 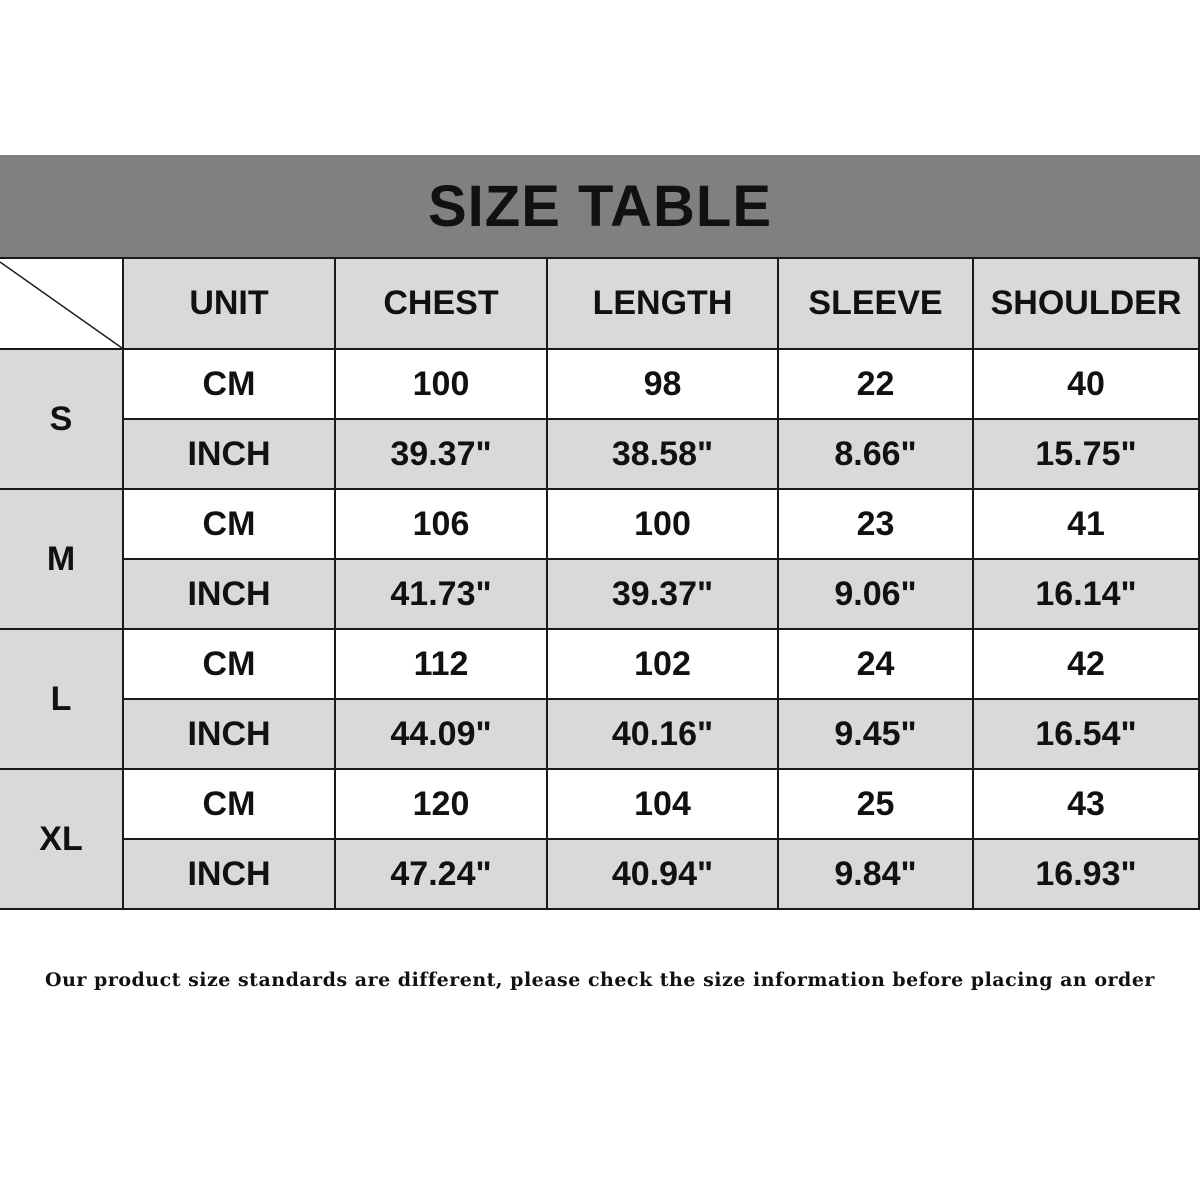 What do you see at coordinates (875, 594) in the screenshot?
I see `value-cell: 9.06"` at bounding box center [875, 594].